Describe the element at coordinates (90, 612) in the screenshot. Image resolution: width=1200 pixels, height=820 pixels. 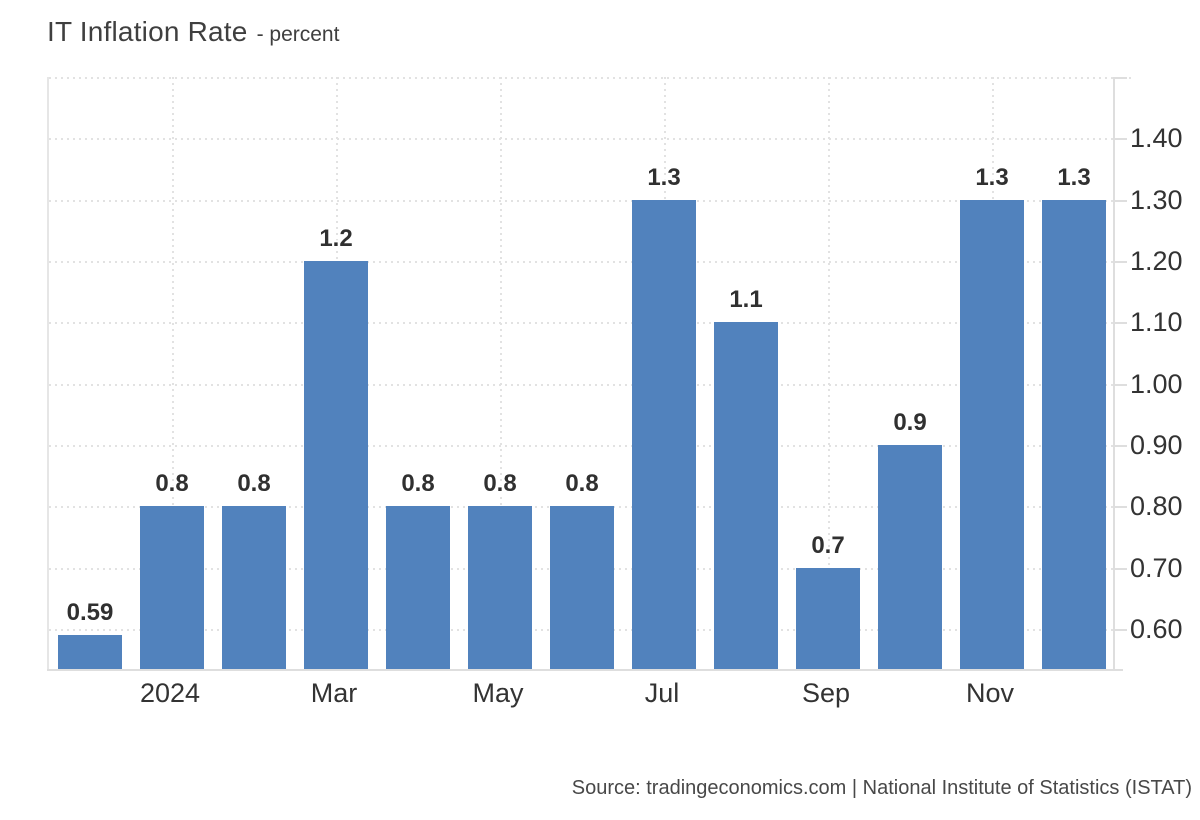
I see `bar-value-label: 0.59` at that location.